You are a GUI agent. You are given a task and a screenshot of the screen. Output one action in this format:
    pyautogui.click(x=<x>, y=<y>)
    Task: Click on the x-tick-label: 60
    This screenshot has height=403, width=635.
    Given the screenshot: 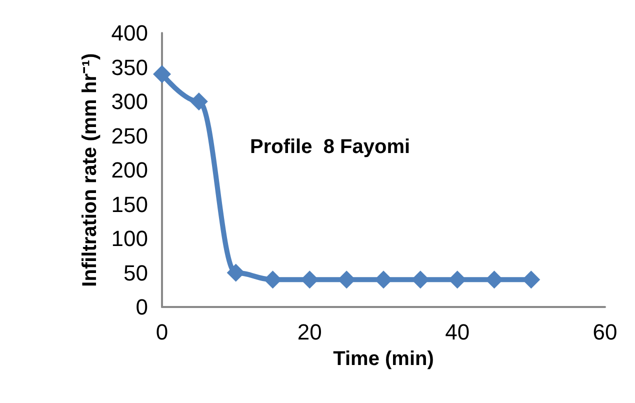 What is the action you would take?
    pyautogui.click(x=605, y=332)
    